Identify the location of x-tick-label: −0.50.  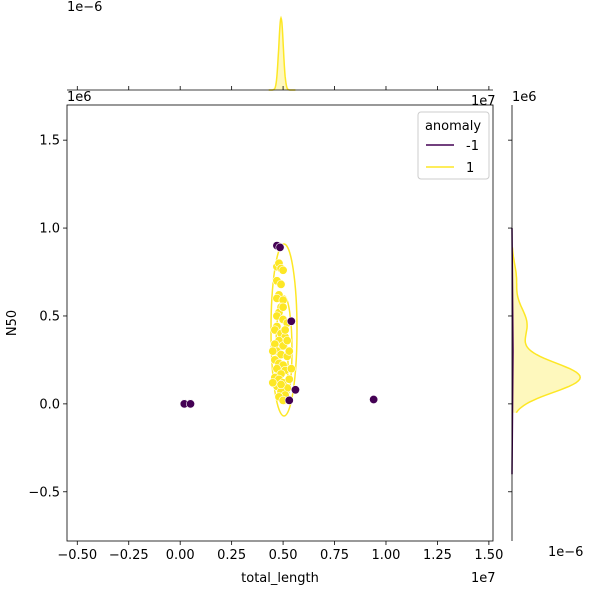
(77, 555).